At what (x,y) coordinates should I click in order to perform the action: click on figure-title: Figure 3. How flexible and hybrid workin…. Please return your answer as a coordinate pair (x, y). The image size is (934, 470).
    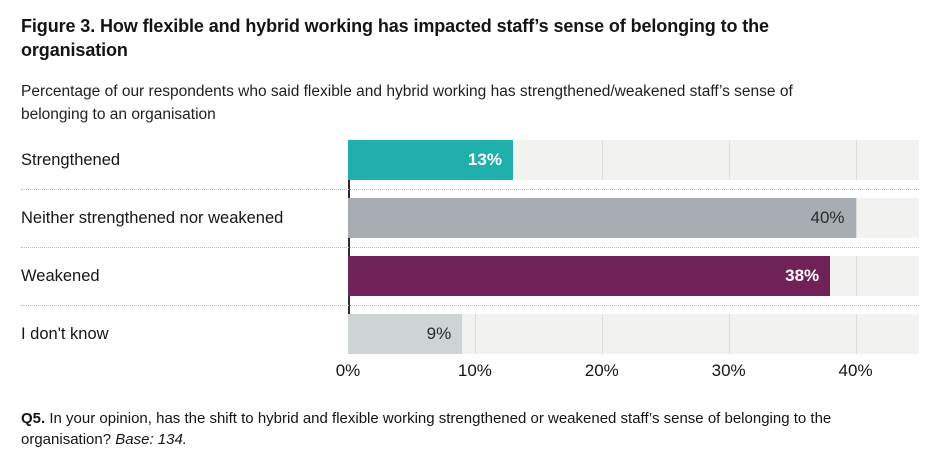
    Looking at the image, I should click on (395, 38).